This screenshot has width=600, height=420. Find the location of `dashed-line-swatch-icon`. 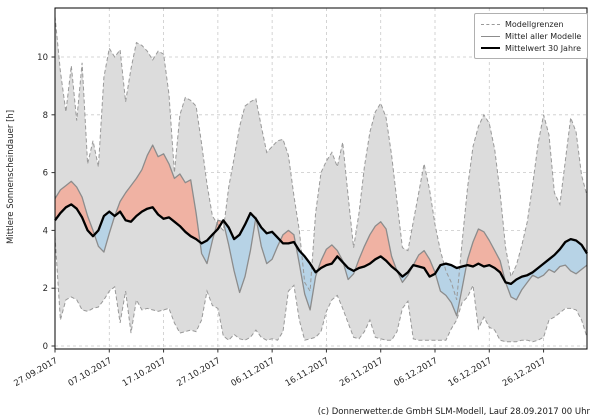

dashed-line-swatch-icon is located at coordinates (490, 24).